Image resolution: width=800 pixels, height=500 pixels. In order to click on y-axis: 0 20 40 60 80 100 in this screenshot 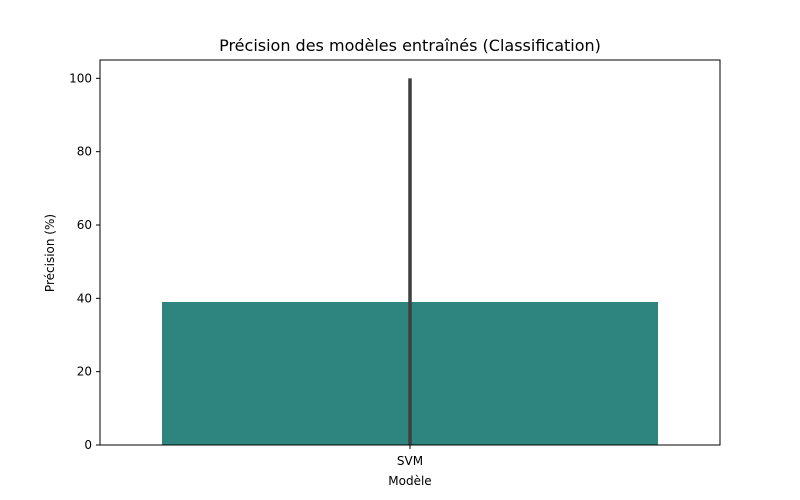, I will do `click(84, 261)`.